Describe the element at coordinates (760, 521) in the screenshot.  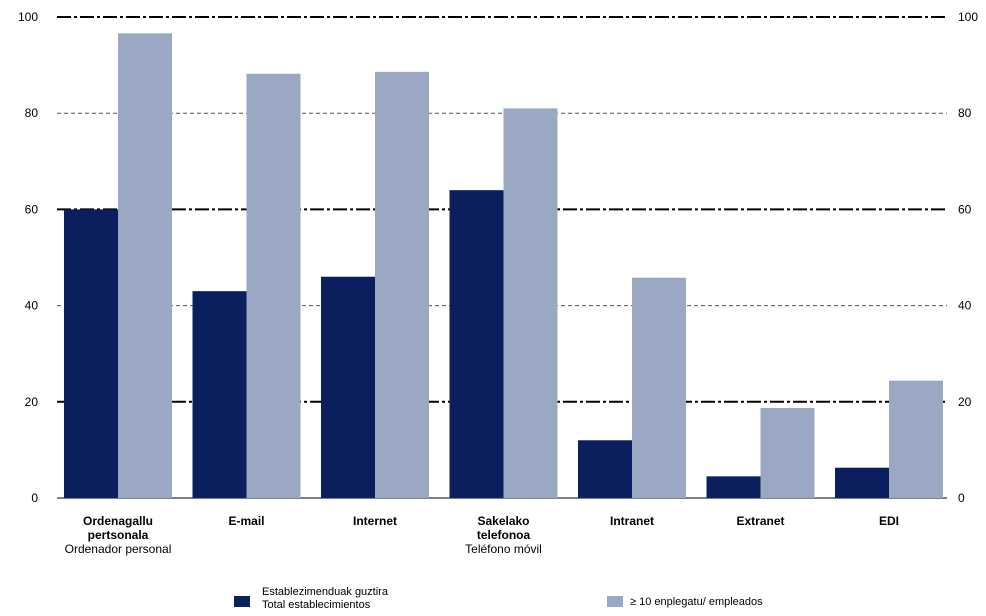
I see `category-label-6-eu-1: Extranet` at that location.